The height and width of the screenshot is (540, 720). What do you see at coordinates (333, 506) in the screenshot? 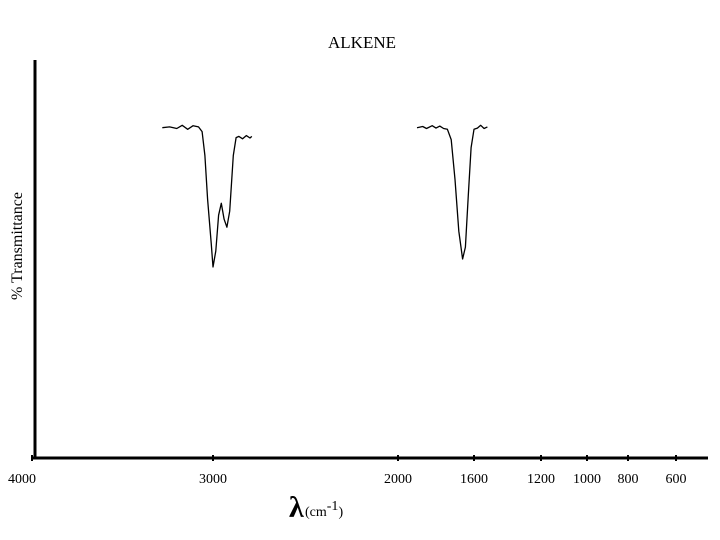
I see `unit-superscript: -1` at bounding box center [333, 506].